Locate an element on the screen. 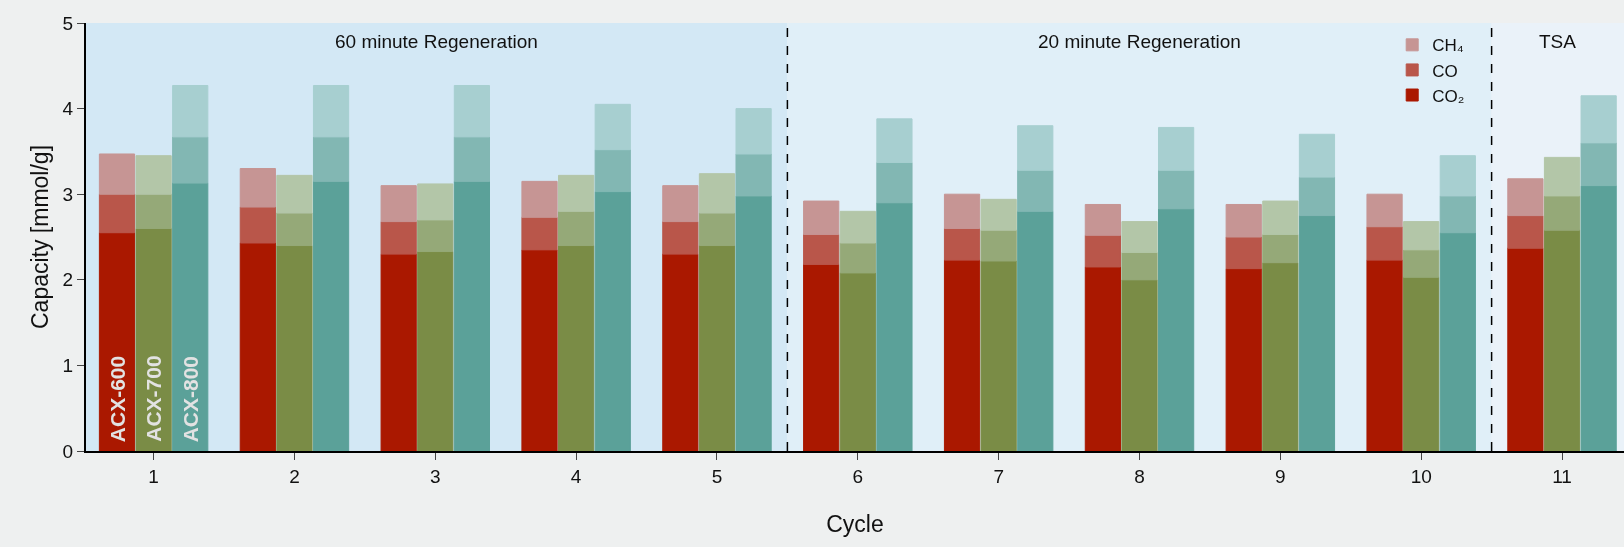 The image size is (1624, 547). x-tick-label: 9 is located at coordinates (1280, 476).